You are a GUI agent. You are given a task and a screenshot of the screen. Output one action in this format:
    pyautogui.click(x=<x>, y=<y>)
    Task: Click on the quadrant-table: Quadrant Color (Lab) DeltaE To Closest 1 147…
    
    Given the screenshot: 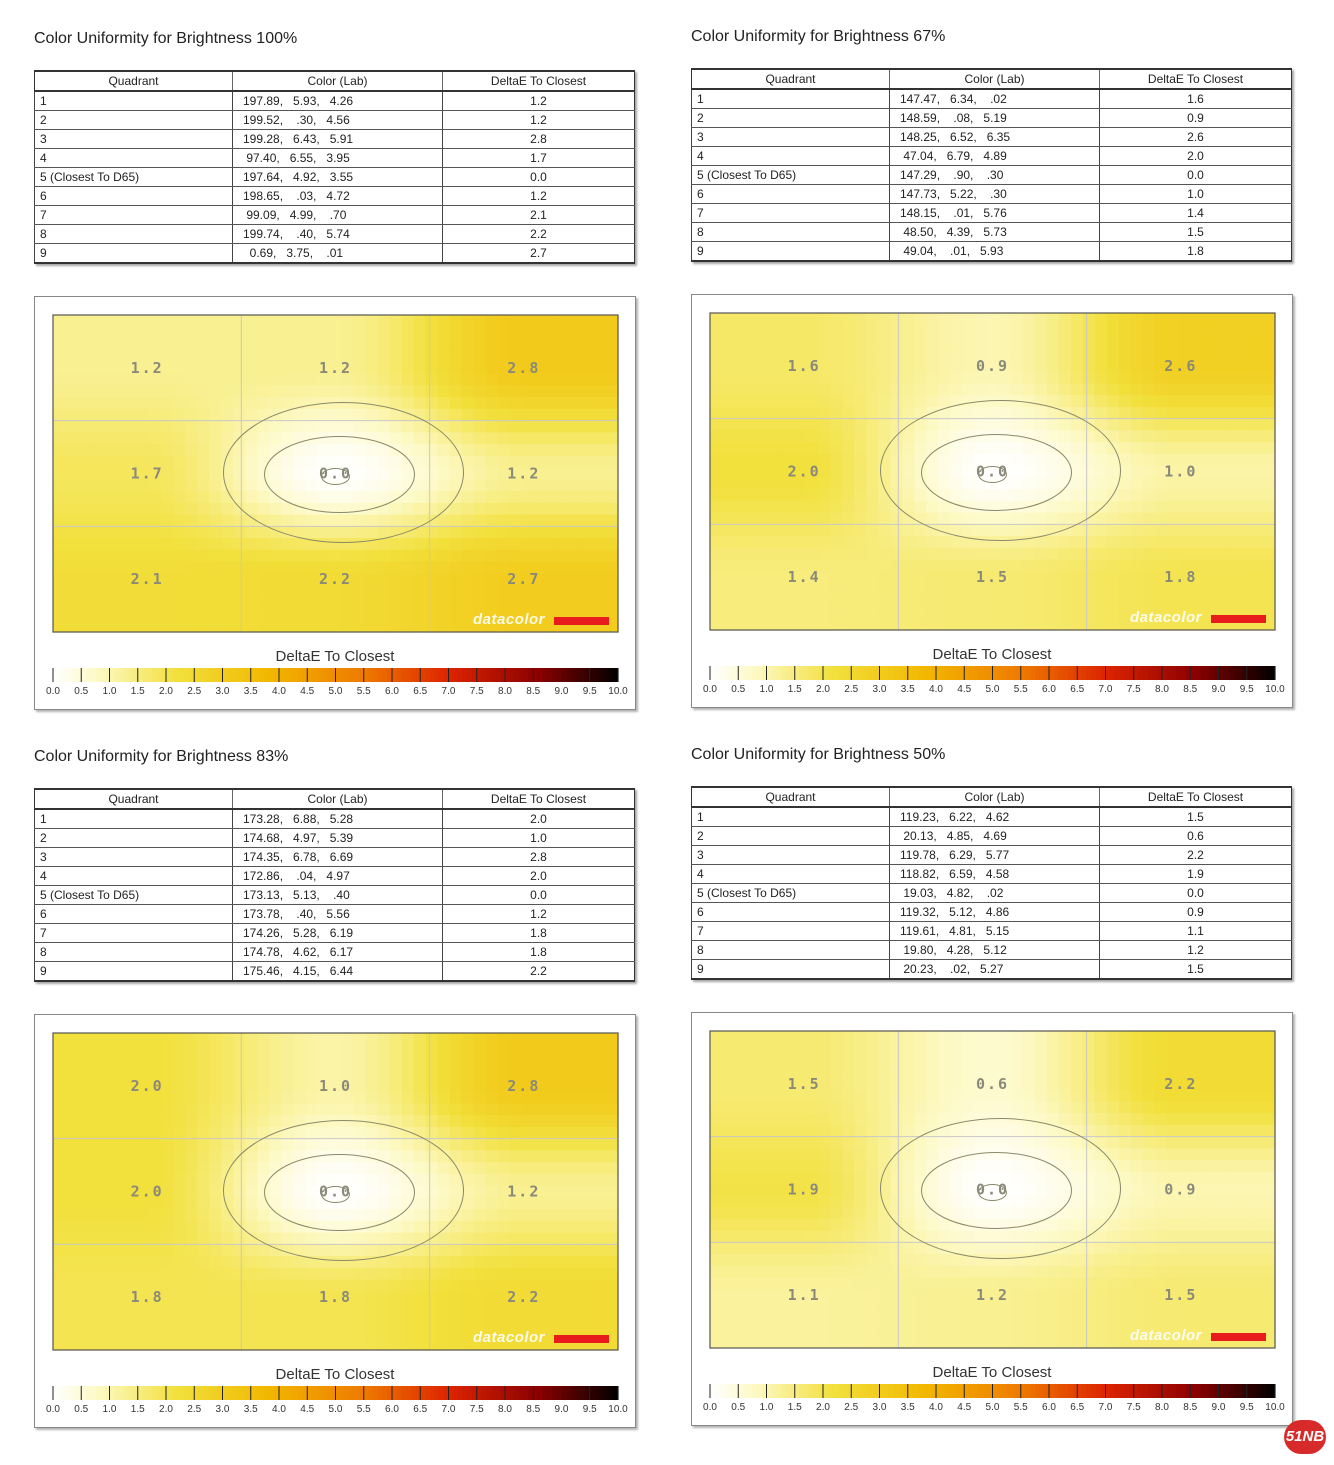 What is the action you would take?
    pyautogui.click(x=991, y=165)
    